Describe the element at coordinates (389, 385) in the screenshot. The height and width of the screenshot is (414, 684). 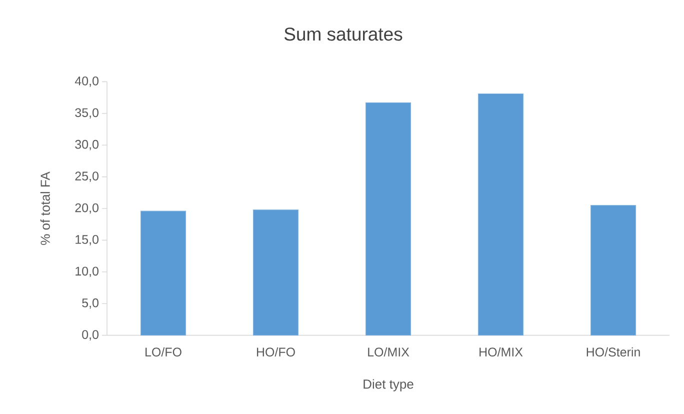
I see `x-axis-title: Diet type` at that location.